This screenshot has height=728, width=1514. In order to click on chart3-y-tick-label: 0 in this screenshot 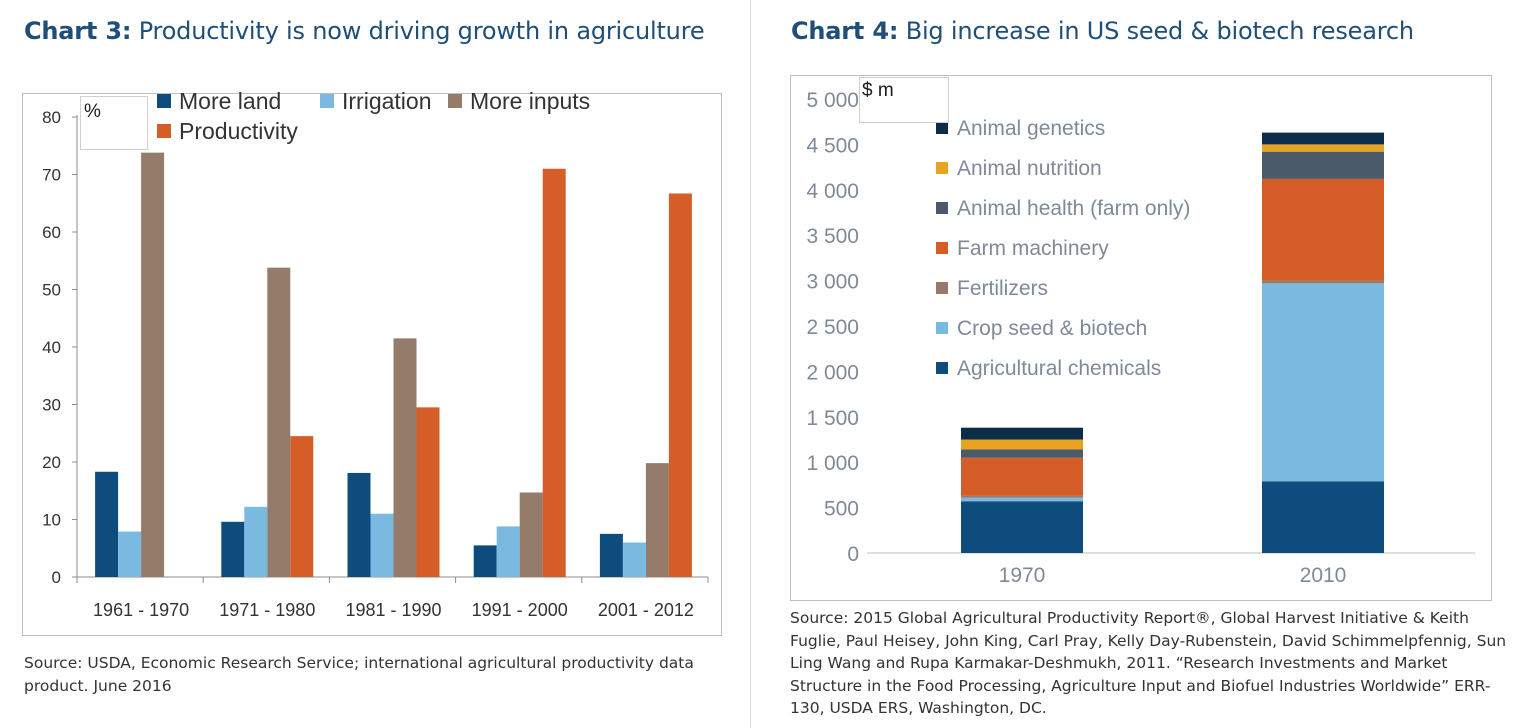, I will do `click(56, 577)`.